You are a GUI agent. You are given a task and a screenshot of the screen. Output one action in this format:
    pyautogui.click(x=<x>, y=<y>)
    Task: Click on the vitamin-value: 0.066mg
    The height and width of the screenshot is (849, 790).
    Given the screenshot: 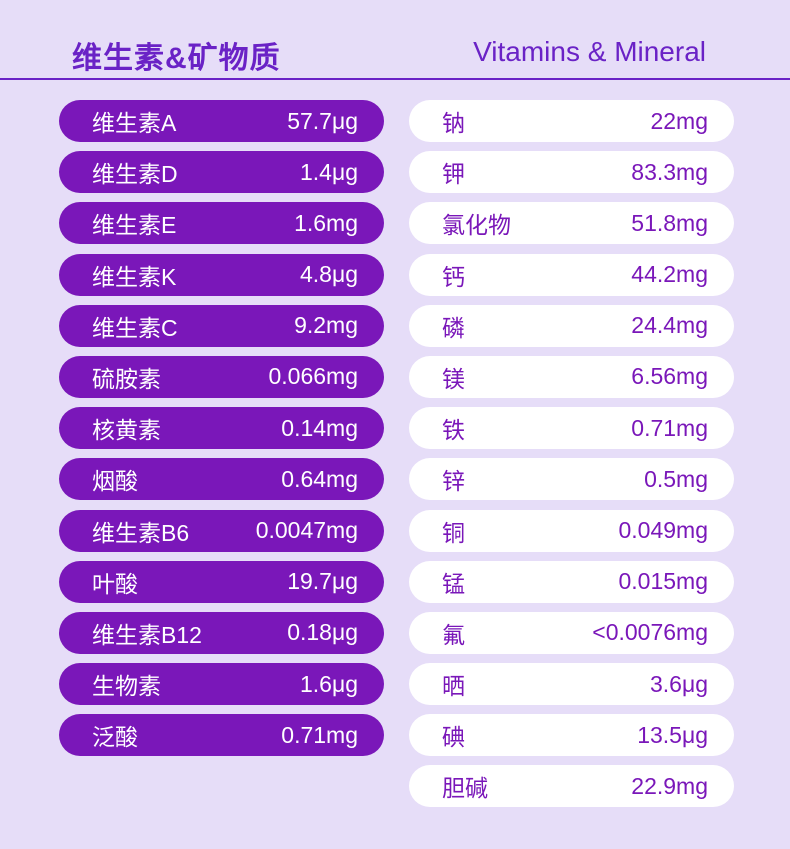 What is the action you would take?
    pyautogui.click(x=313, y=376)
    